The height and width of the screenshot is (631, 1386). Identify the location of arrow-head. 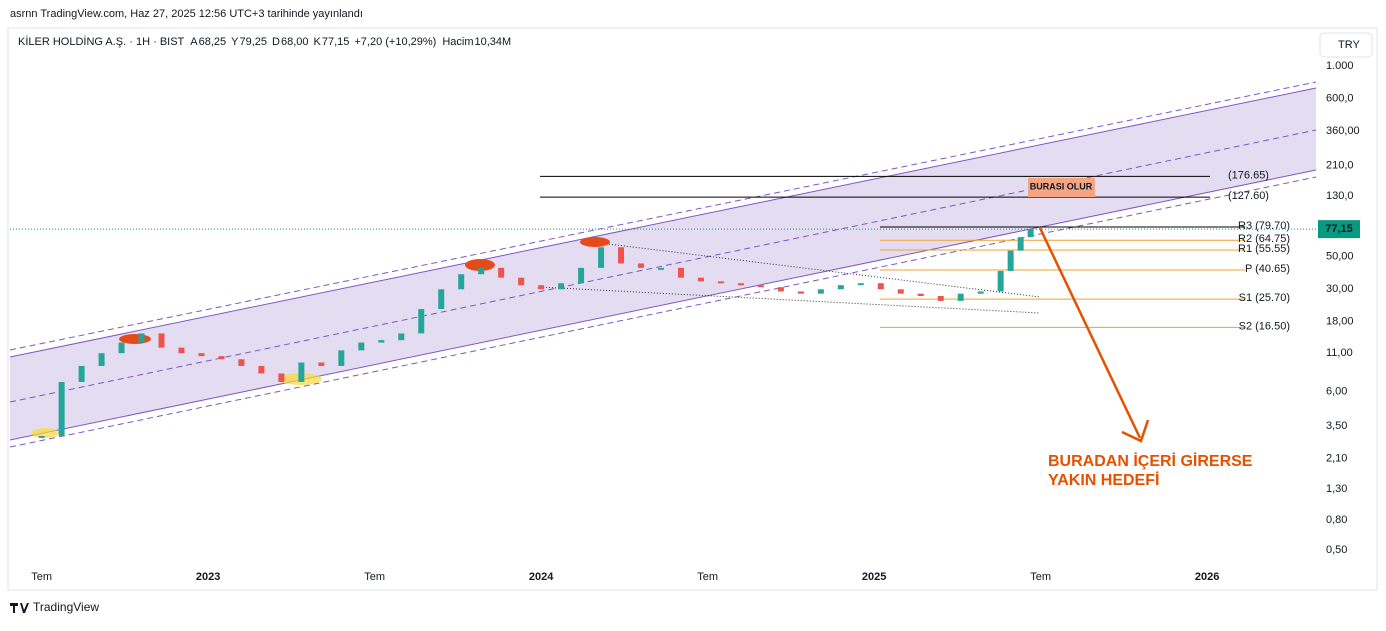
(1135, 431).